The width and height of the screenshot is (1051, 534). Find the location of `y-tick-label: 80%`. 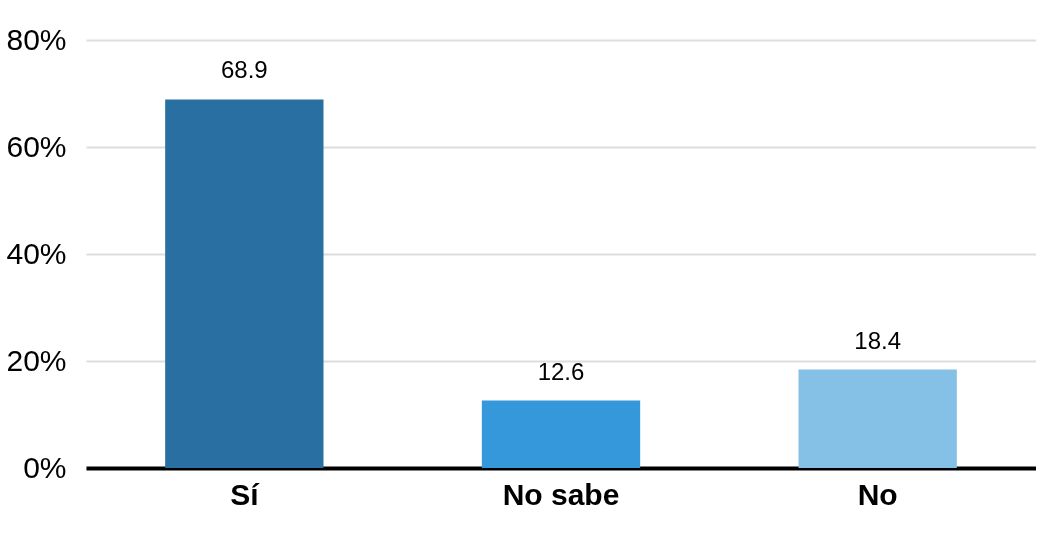

y-tick-label: 80% is located at coordinates (36, 39).